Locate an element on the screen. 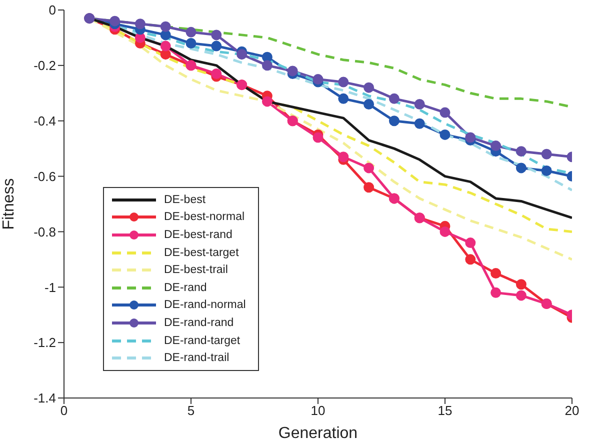  legend-label: DE-rand is located at coordinates (185, 288).